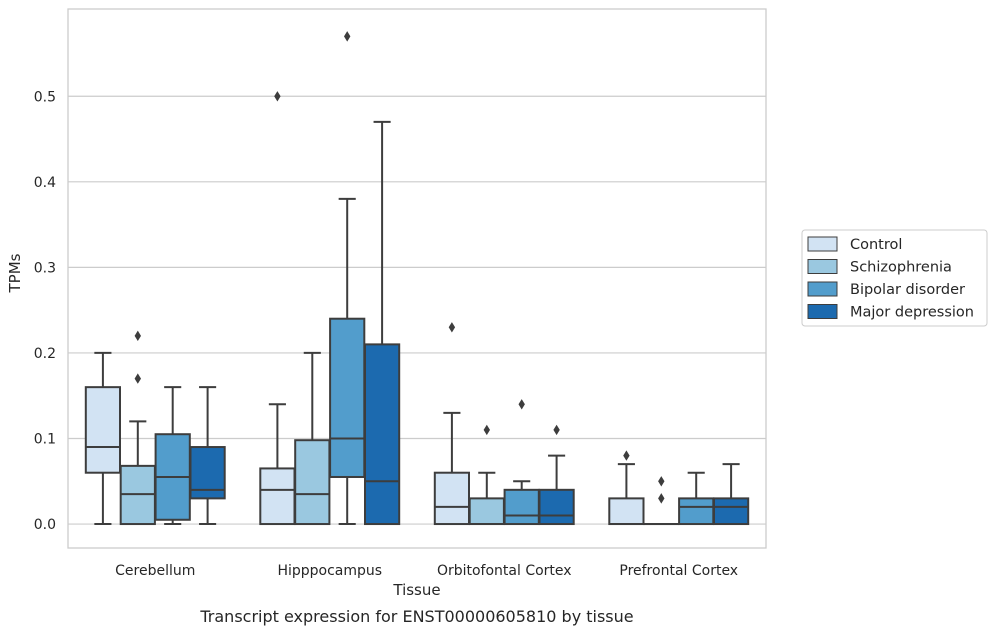 The image size is (997, 634). What do you see at coordinates (155, 571) in the screenshot?
I see `x-tick-label: Cerebellum` at bounding box center [155, 571].